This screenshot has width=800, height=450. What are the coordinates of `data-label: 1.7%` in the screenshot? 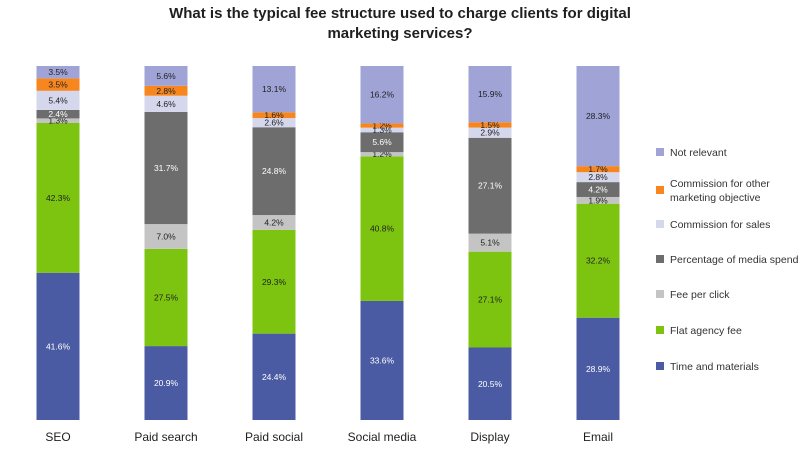 It's located at (598, 169).